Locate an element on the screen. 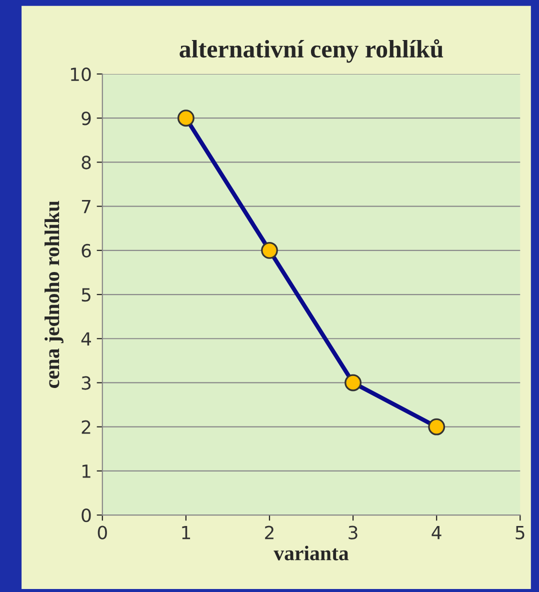 This screenshot has height=592, width=539. x-tick-label: 5 is located at coordinates (520, 533).